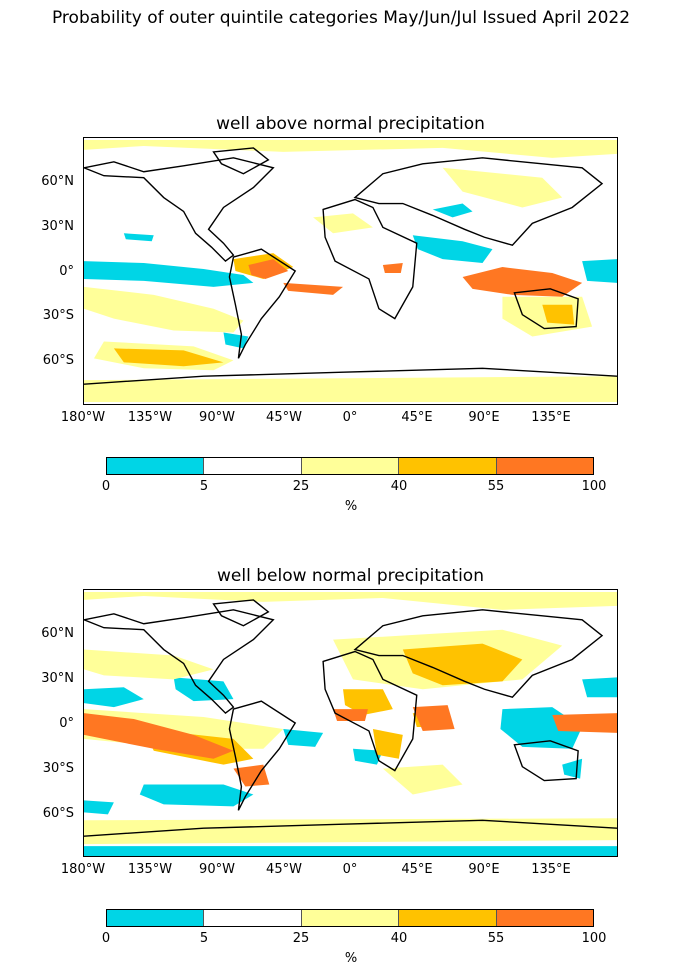 The image size is (682, 976). What do you see at coordinates (58, 768) in the screenshot?
I see `lat-label-30s-2: 30°S` at bounding box center [58, 768].